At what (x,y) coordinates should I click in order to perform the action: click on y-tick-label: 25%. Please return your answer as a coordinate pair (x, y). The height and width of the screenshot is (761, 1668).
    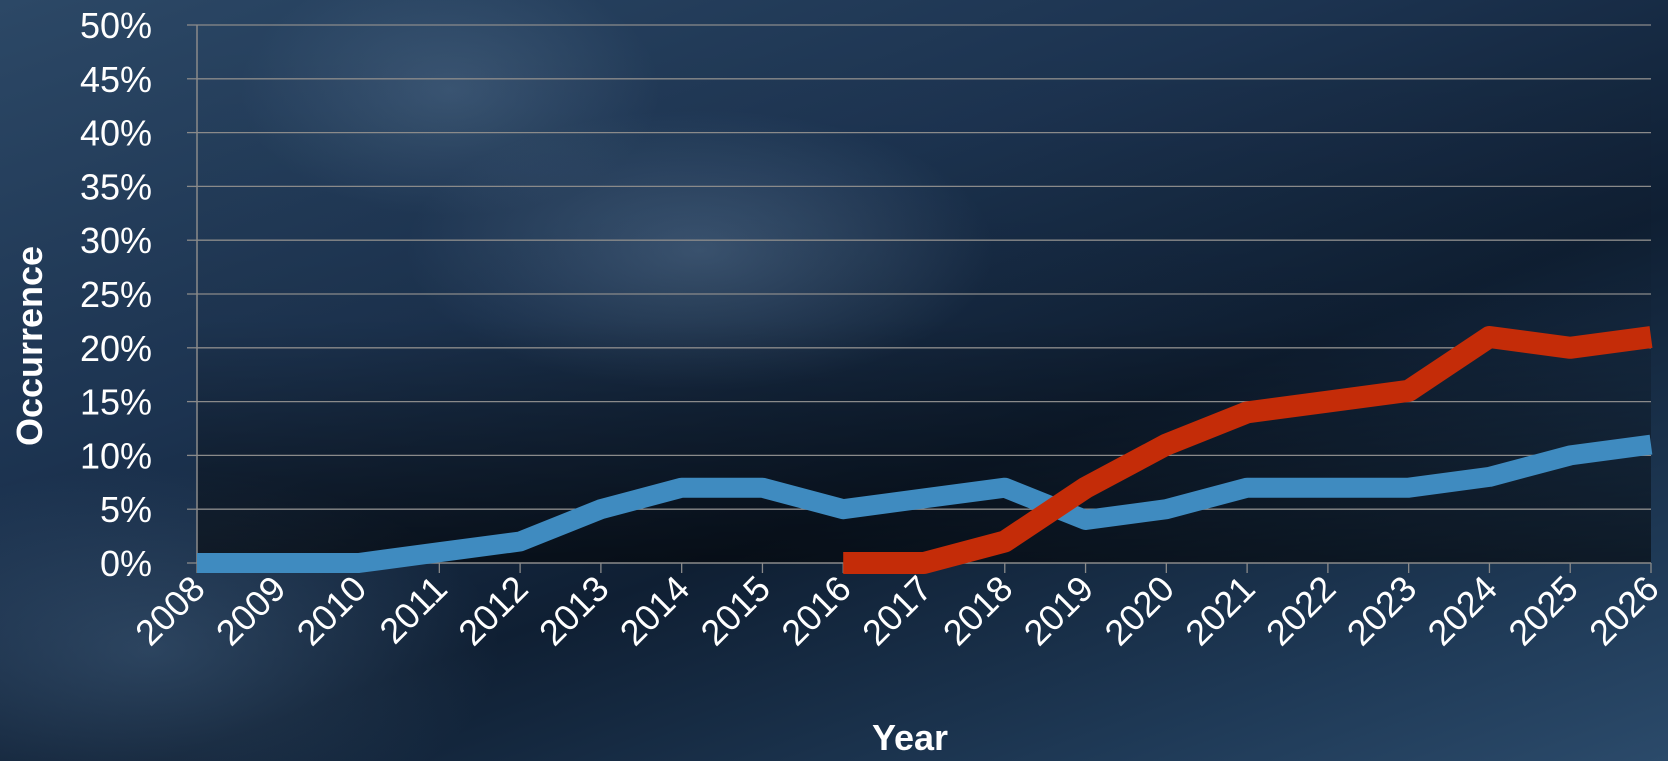
    Looking at the image, I should click on (116, 294).